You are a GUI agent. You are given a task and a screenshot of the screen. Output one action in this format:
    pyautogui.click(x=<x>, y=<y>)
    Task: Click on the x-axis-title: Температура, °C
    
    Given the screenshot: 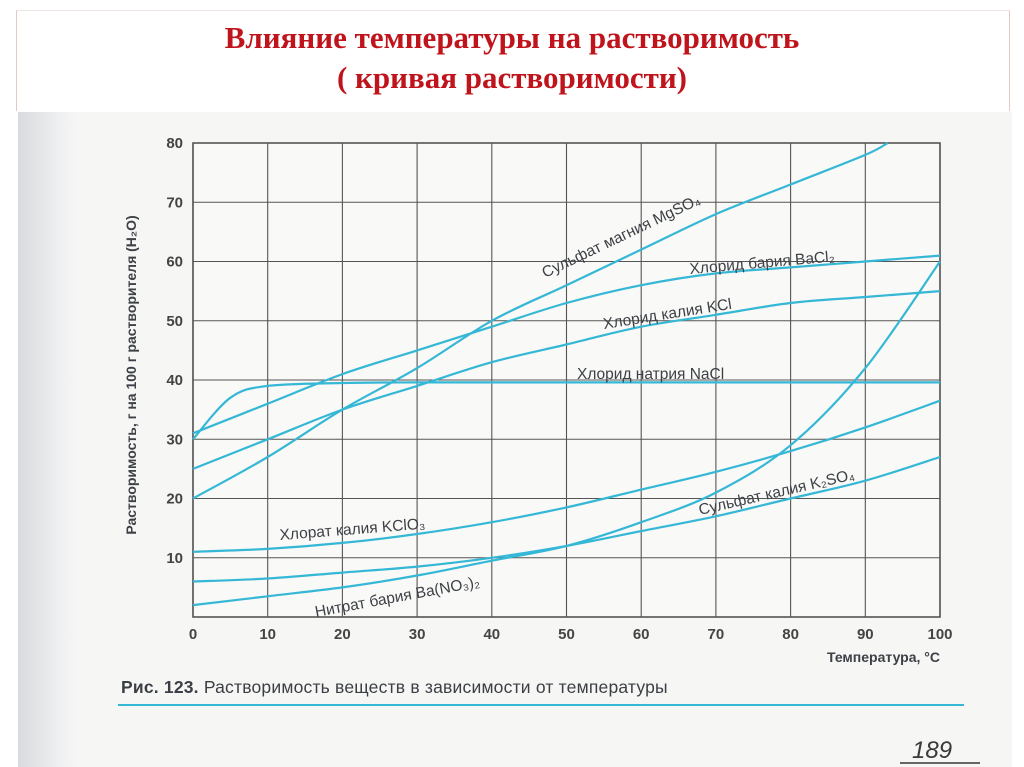 What is the action you would take?
    pyautogui.click(x=883, y=657)
    